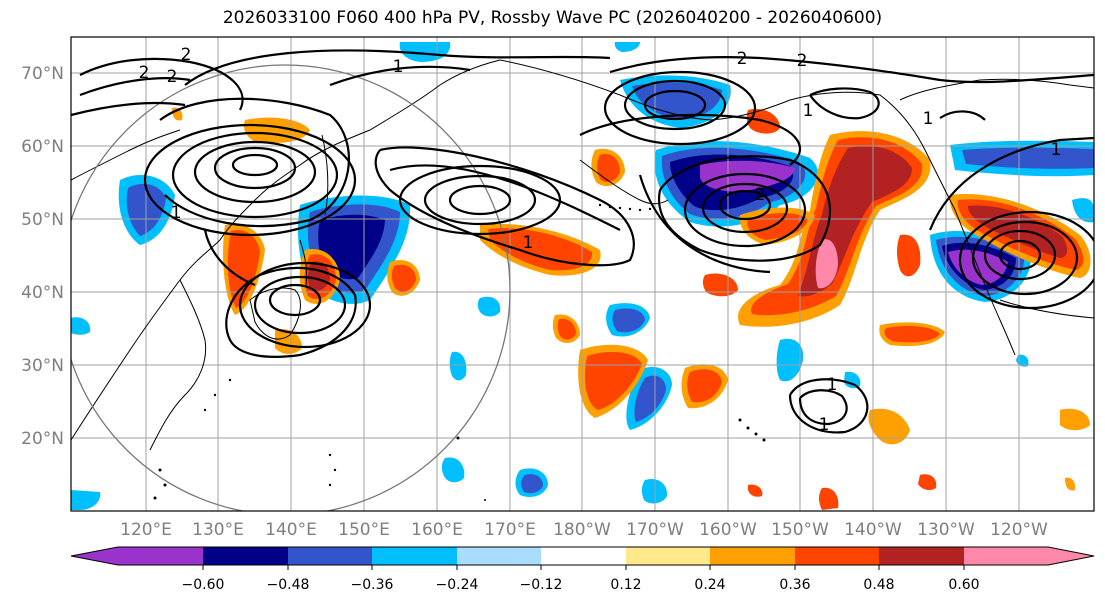 The width and height of the screenshot is (1105, 604). I want to click on colorbar-label: −0.48, so click(288, 585).